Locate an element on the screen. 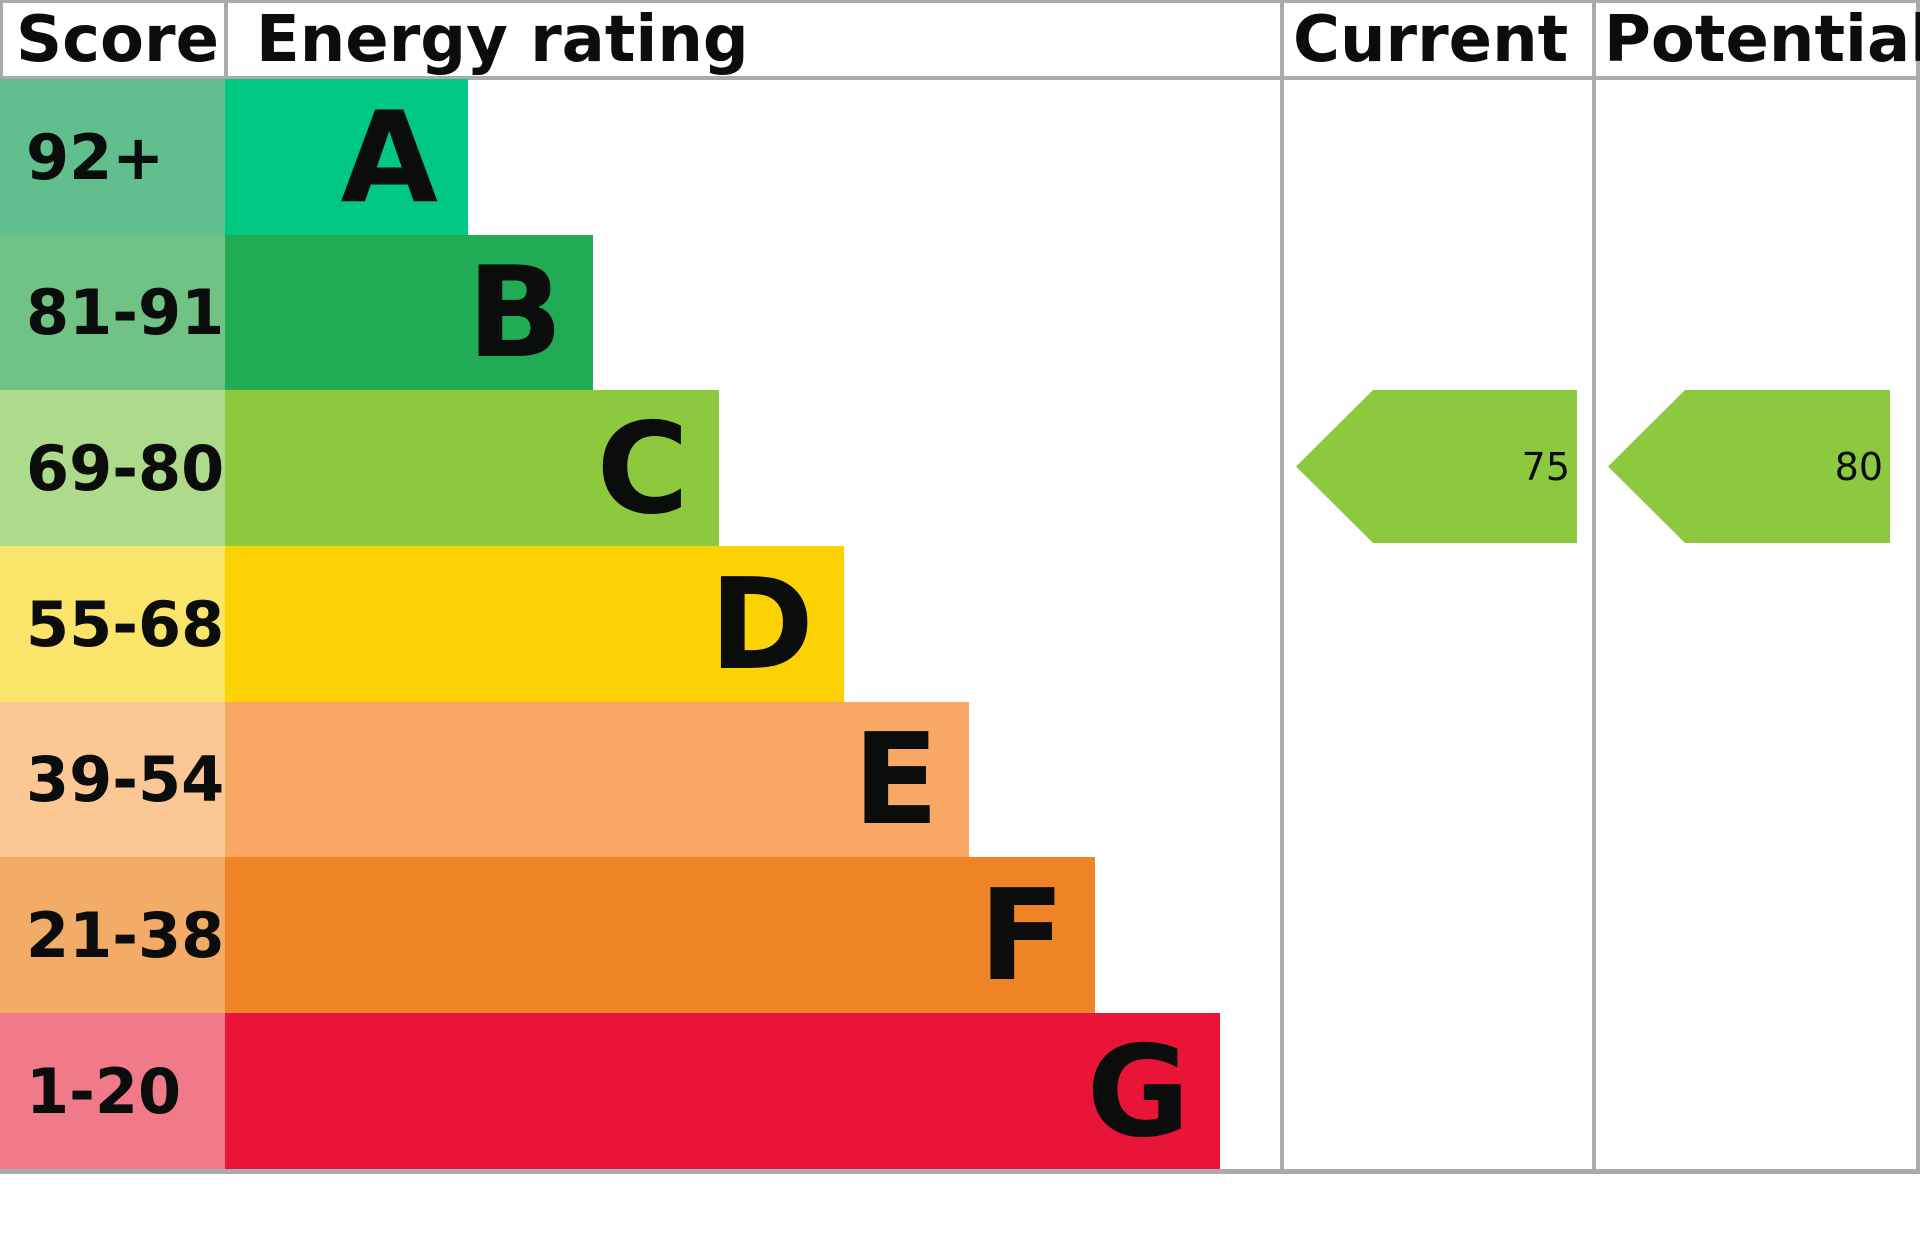 Image resolution: width=1920 pixels, height=1249 pixels. header-bottom-border is located at coordinates (960, 78).